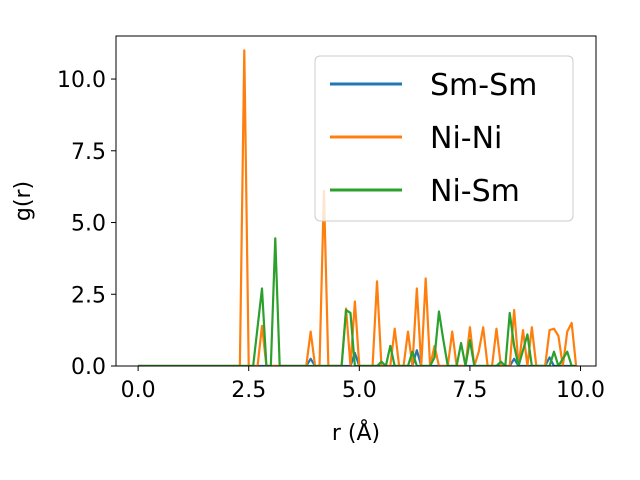 This screenshot has width=640, height=480. What do you see at coordinates (466, 138) in the screenshot?
I see `legend-label: Ni-Ni` at bounding box center [466, 138].